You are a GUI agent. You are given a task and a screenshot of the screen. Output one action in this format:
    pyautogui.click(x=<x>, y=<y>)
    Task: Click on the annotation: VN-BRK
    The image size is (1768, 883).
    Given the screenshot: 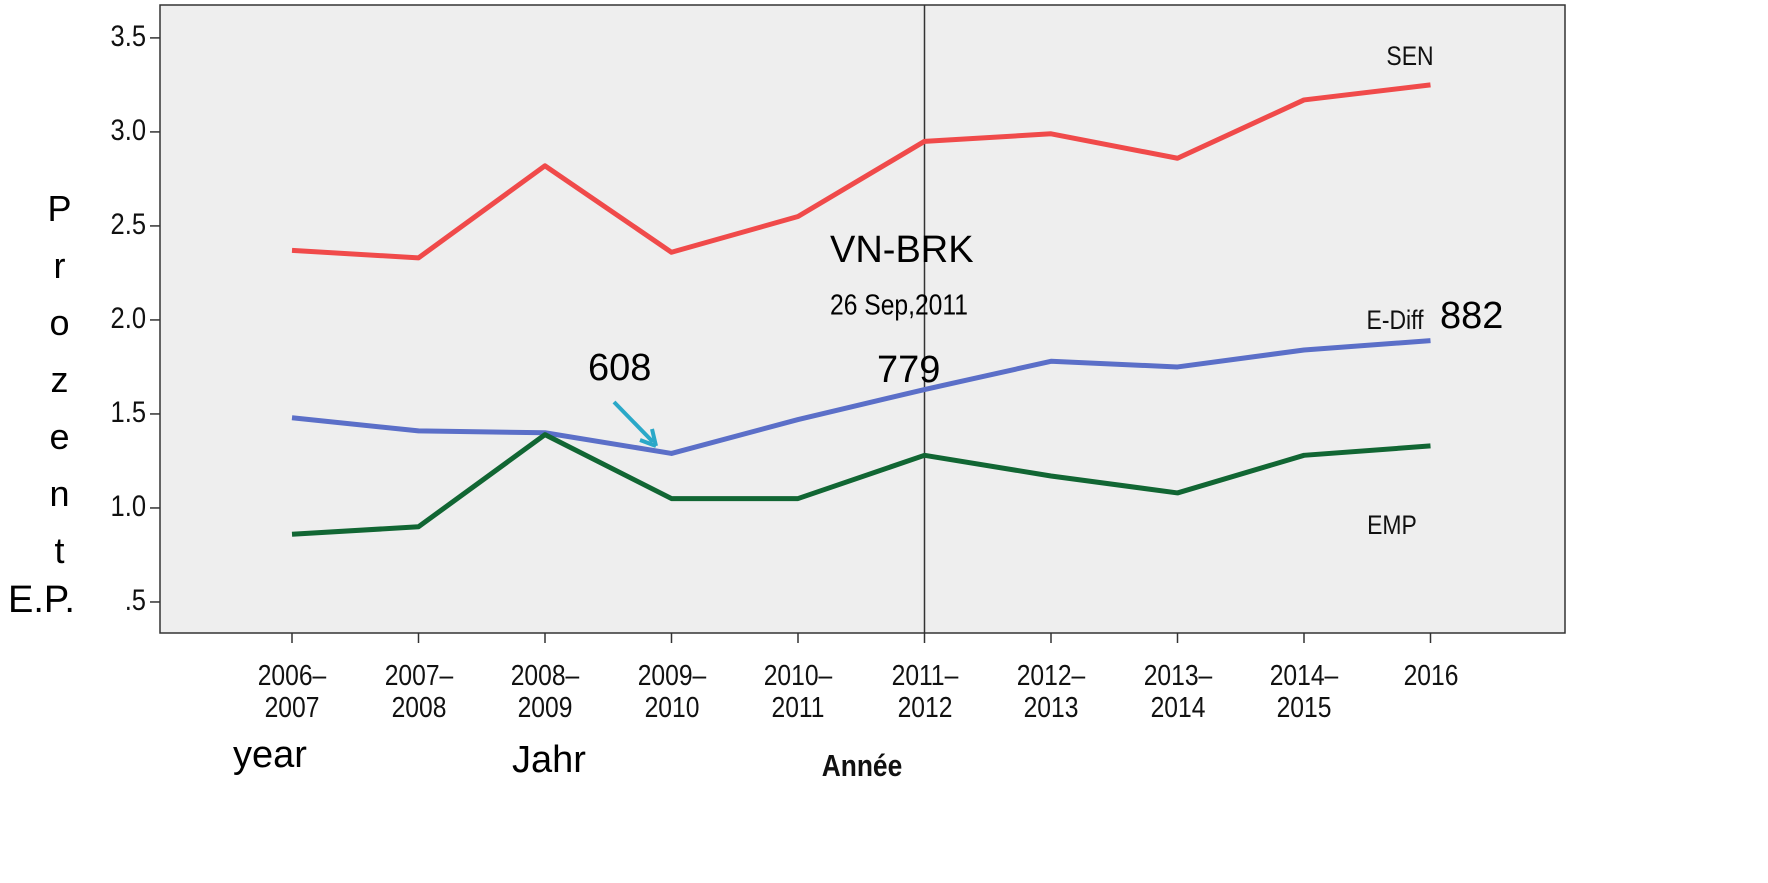 What is the action you would take?
    pyautogui.click(x=902, y=250)
    